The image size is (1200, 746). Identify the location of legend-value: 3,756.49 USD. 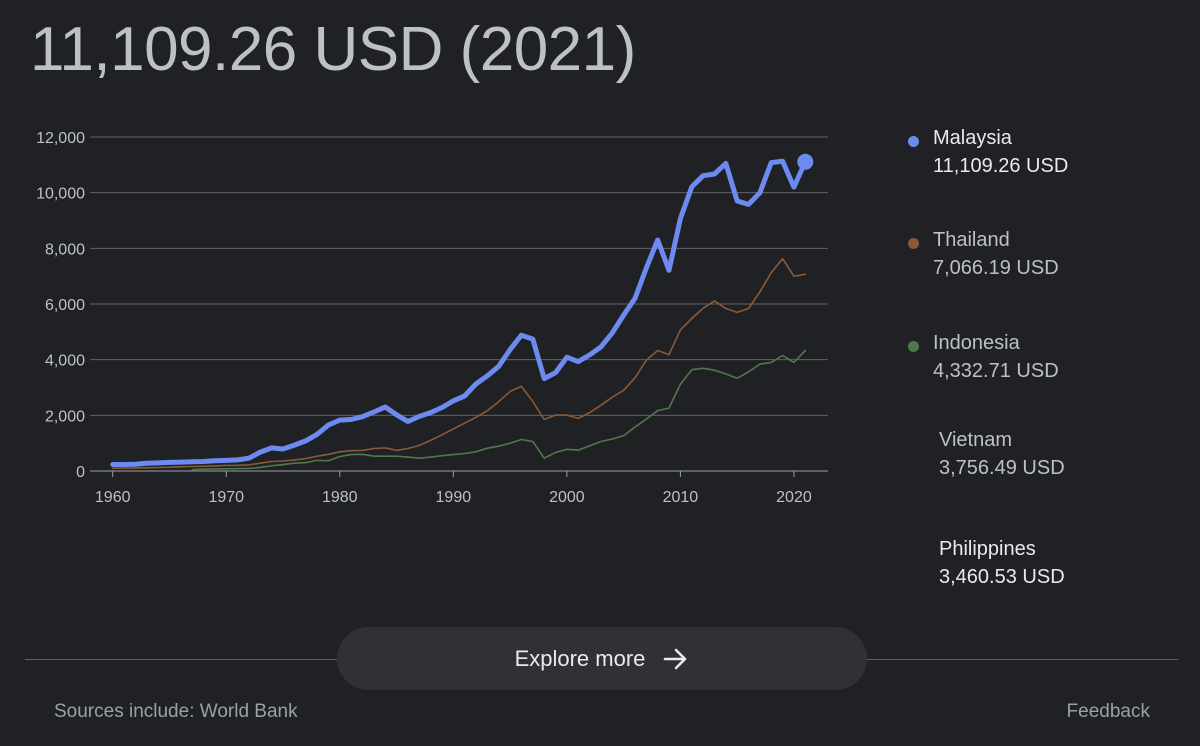
(1002, 468).